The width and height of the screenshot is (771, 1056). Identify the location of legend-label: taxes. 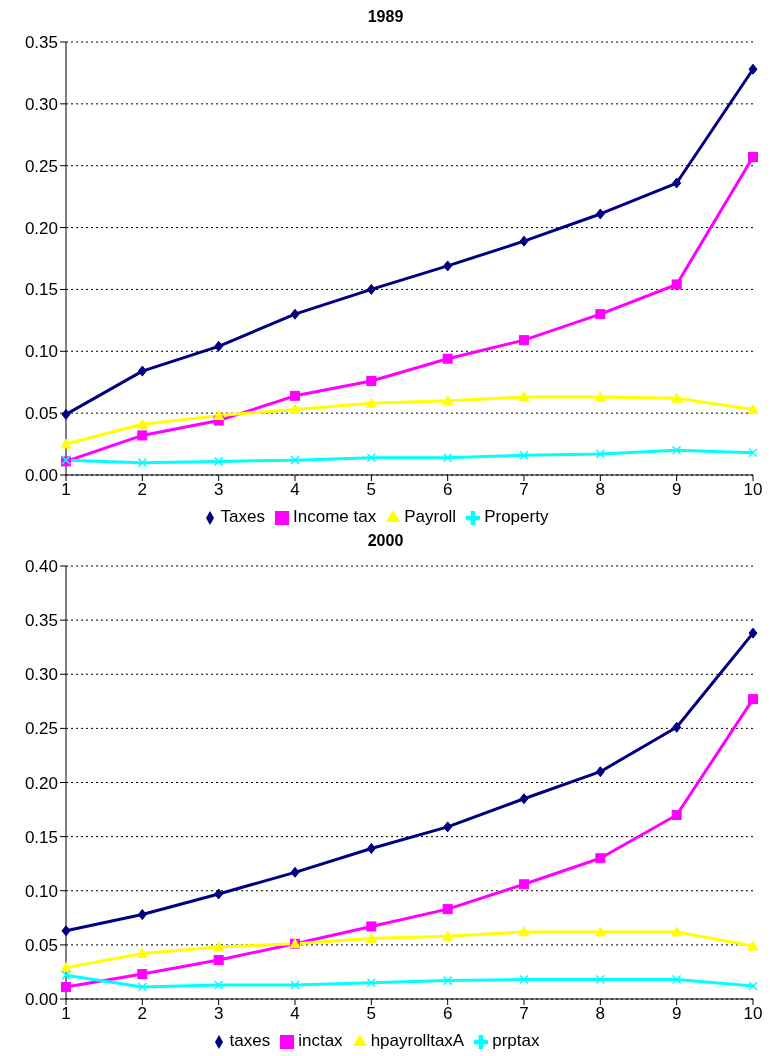
(250, 1040).